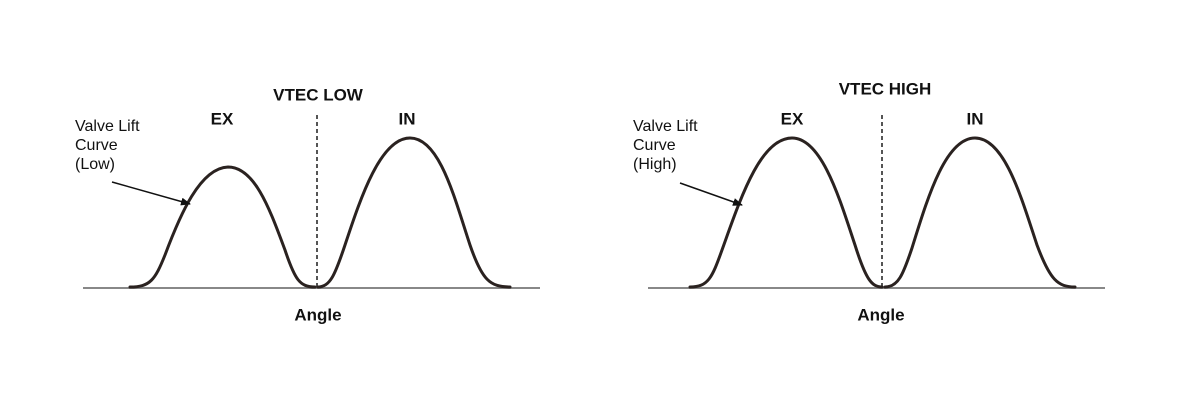 The image size is (1200, 414). What do you see at coordinates (318, 94) in the screenshot?
I see `panel-title: VTEC LOW` at bounding box center [318, 94].